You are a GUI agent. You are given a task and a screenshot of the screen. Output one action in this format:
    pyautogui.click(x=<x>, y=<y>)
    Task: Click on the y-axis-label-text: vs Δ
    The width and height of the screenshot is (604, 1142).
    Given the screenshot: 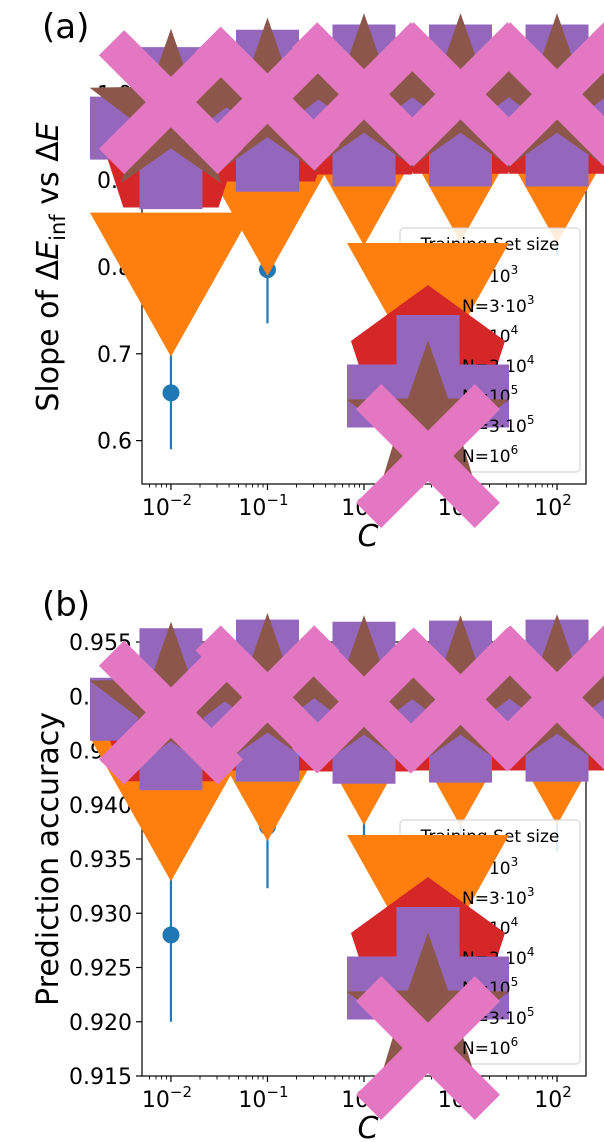 What is the action you would take?
    pyautogui.click(x=48, y=177)
    